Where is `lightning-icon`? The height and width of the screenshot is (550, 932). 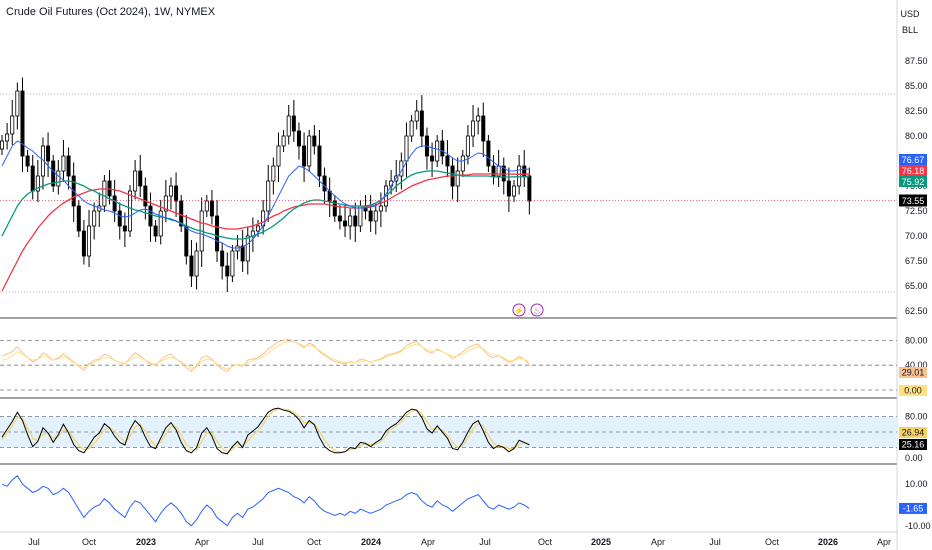
lightning-icon is located at coordinates (519, 310).